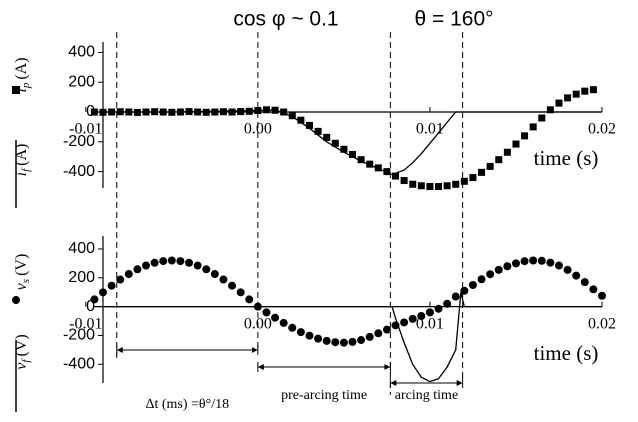 The height and width of the screenshot is (422, 638). I want to click on y-axis-label: ip (A), so click(22, 74).